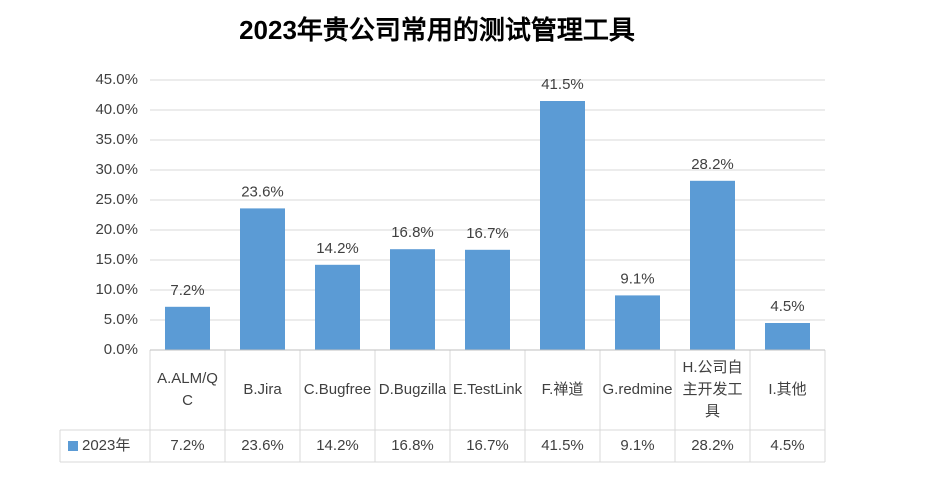 The height and width of the screenshot is (478, 934). Describe the element at coordinates (121, 319) in the screenshot. I see `y-tick-label: 5.0%` at that location.